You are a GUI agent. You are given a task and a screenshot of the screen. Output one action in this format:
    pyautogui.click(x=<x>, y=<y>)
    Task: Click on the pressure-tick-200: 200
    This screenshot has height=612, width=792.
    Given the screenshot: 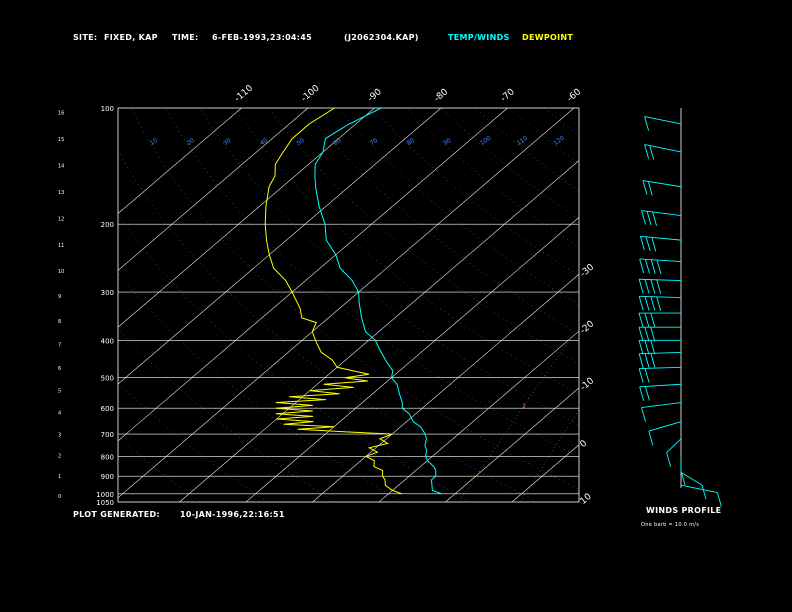 What is the action you would take?
    pyautogui.click(x=107, y=225)
    